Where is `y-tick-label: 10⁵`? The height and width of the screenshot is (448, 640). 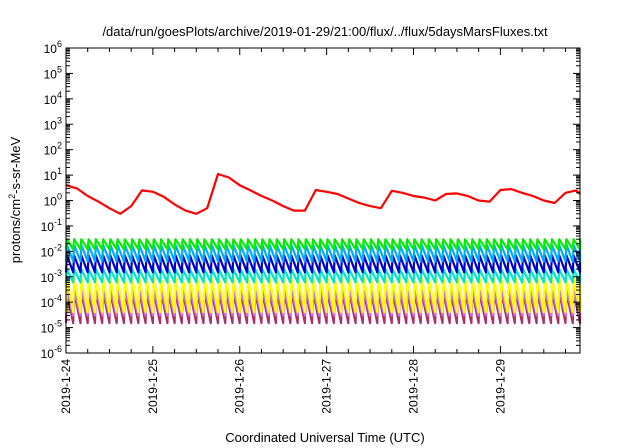 y-tick-label: 10⁵ is located at coordinates (53, 72).